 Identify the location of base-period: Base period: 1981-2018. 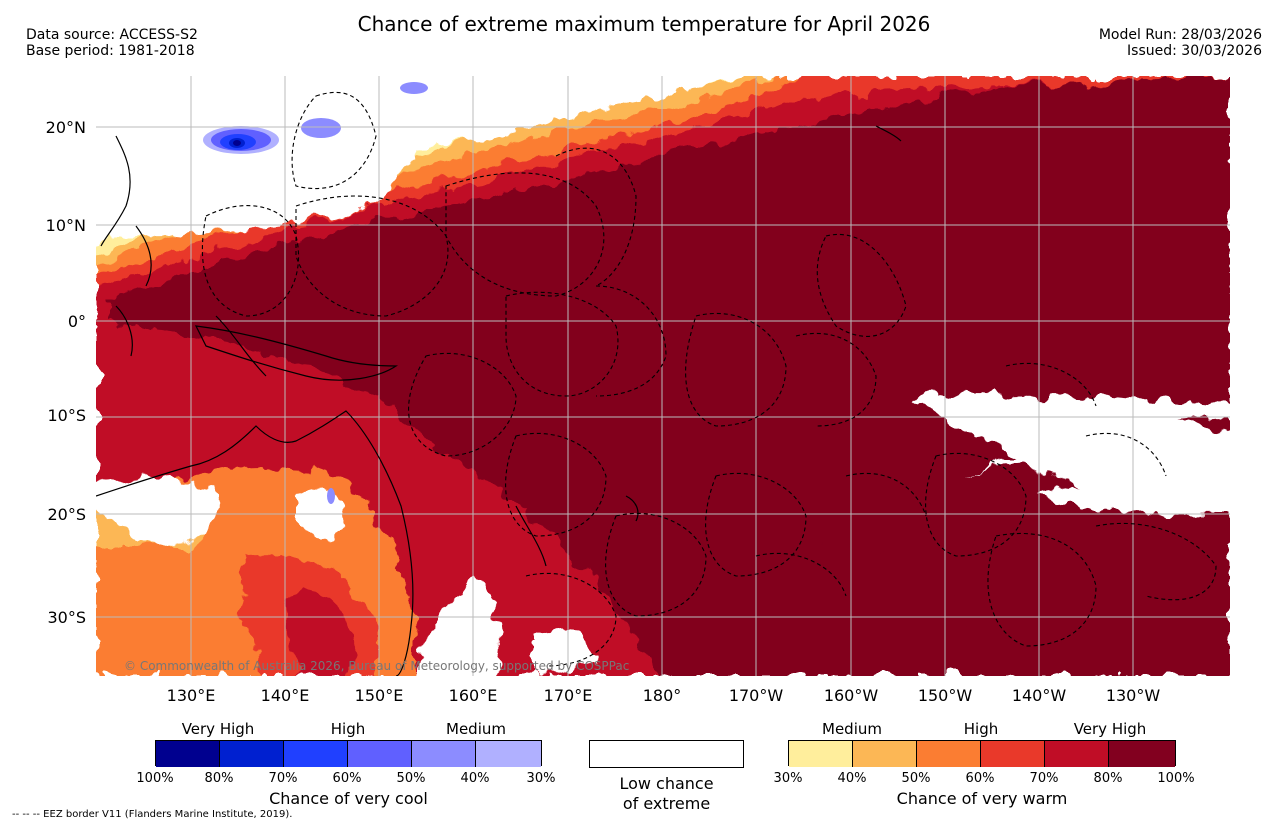
(110, 51).